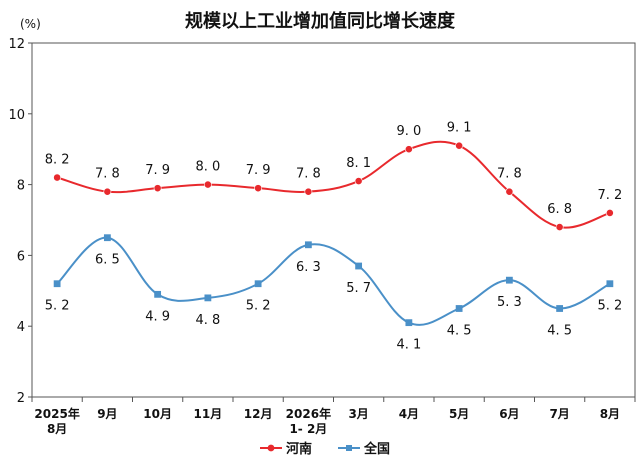 The image size is (640, 461). I want to click on x-tick-label: 7月, so click(559, 414).